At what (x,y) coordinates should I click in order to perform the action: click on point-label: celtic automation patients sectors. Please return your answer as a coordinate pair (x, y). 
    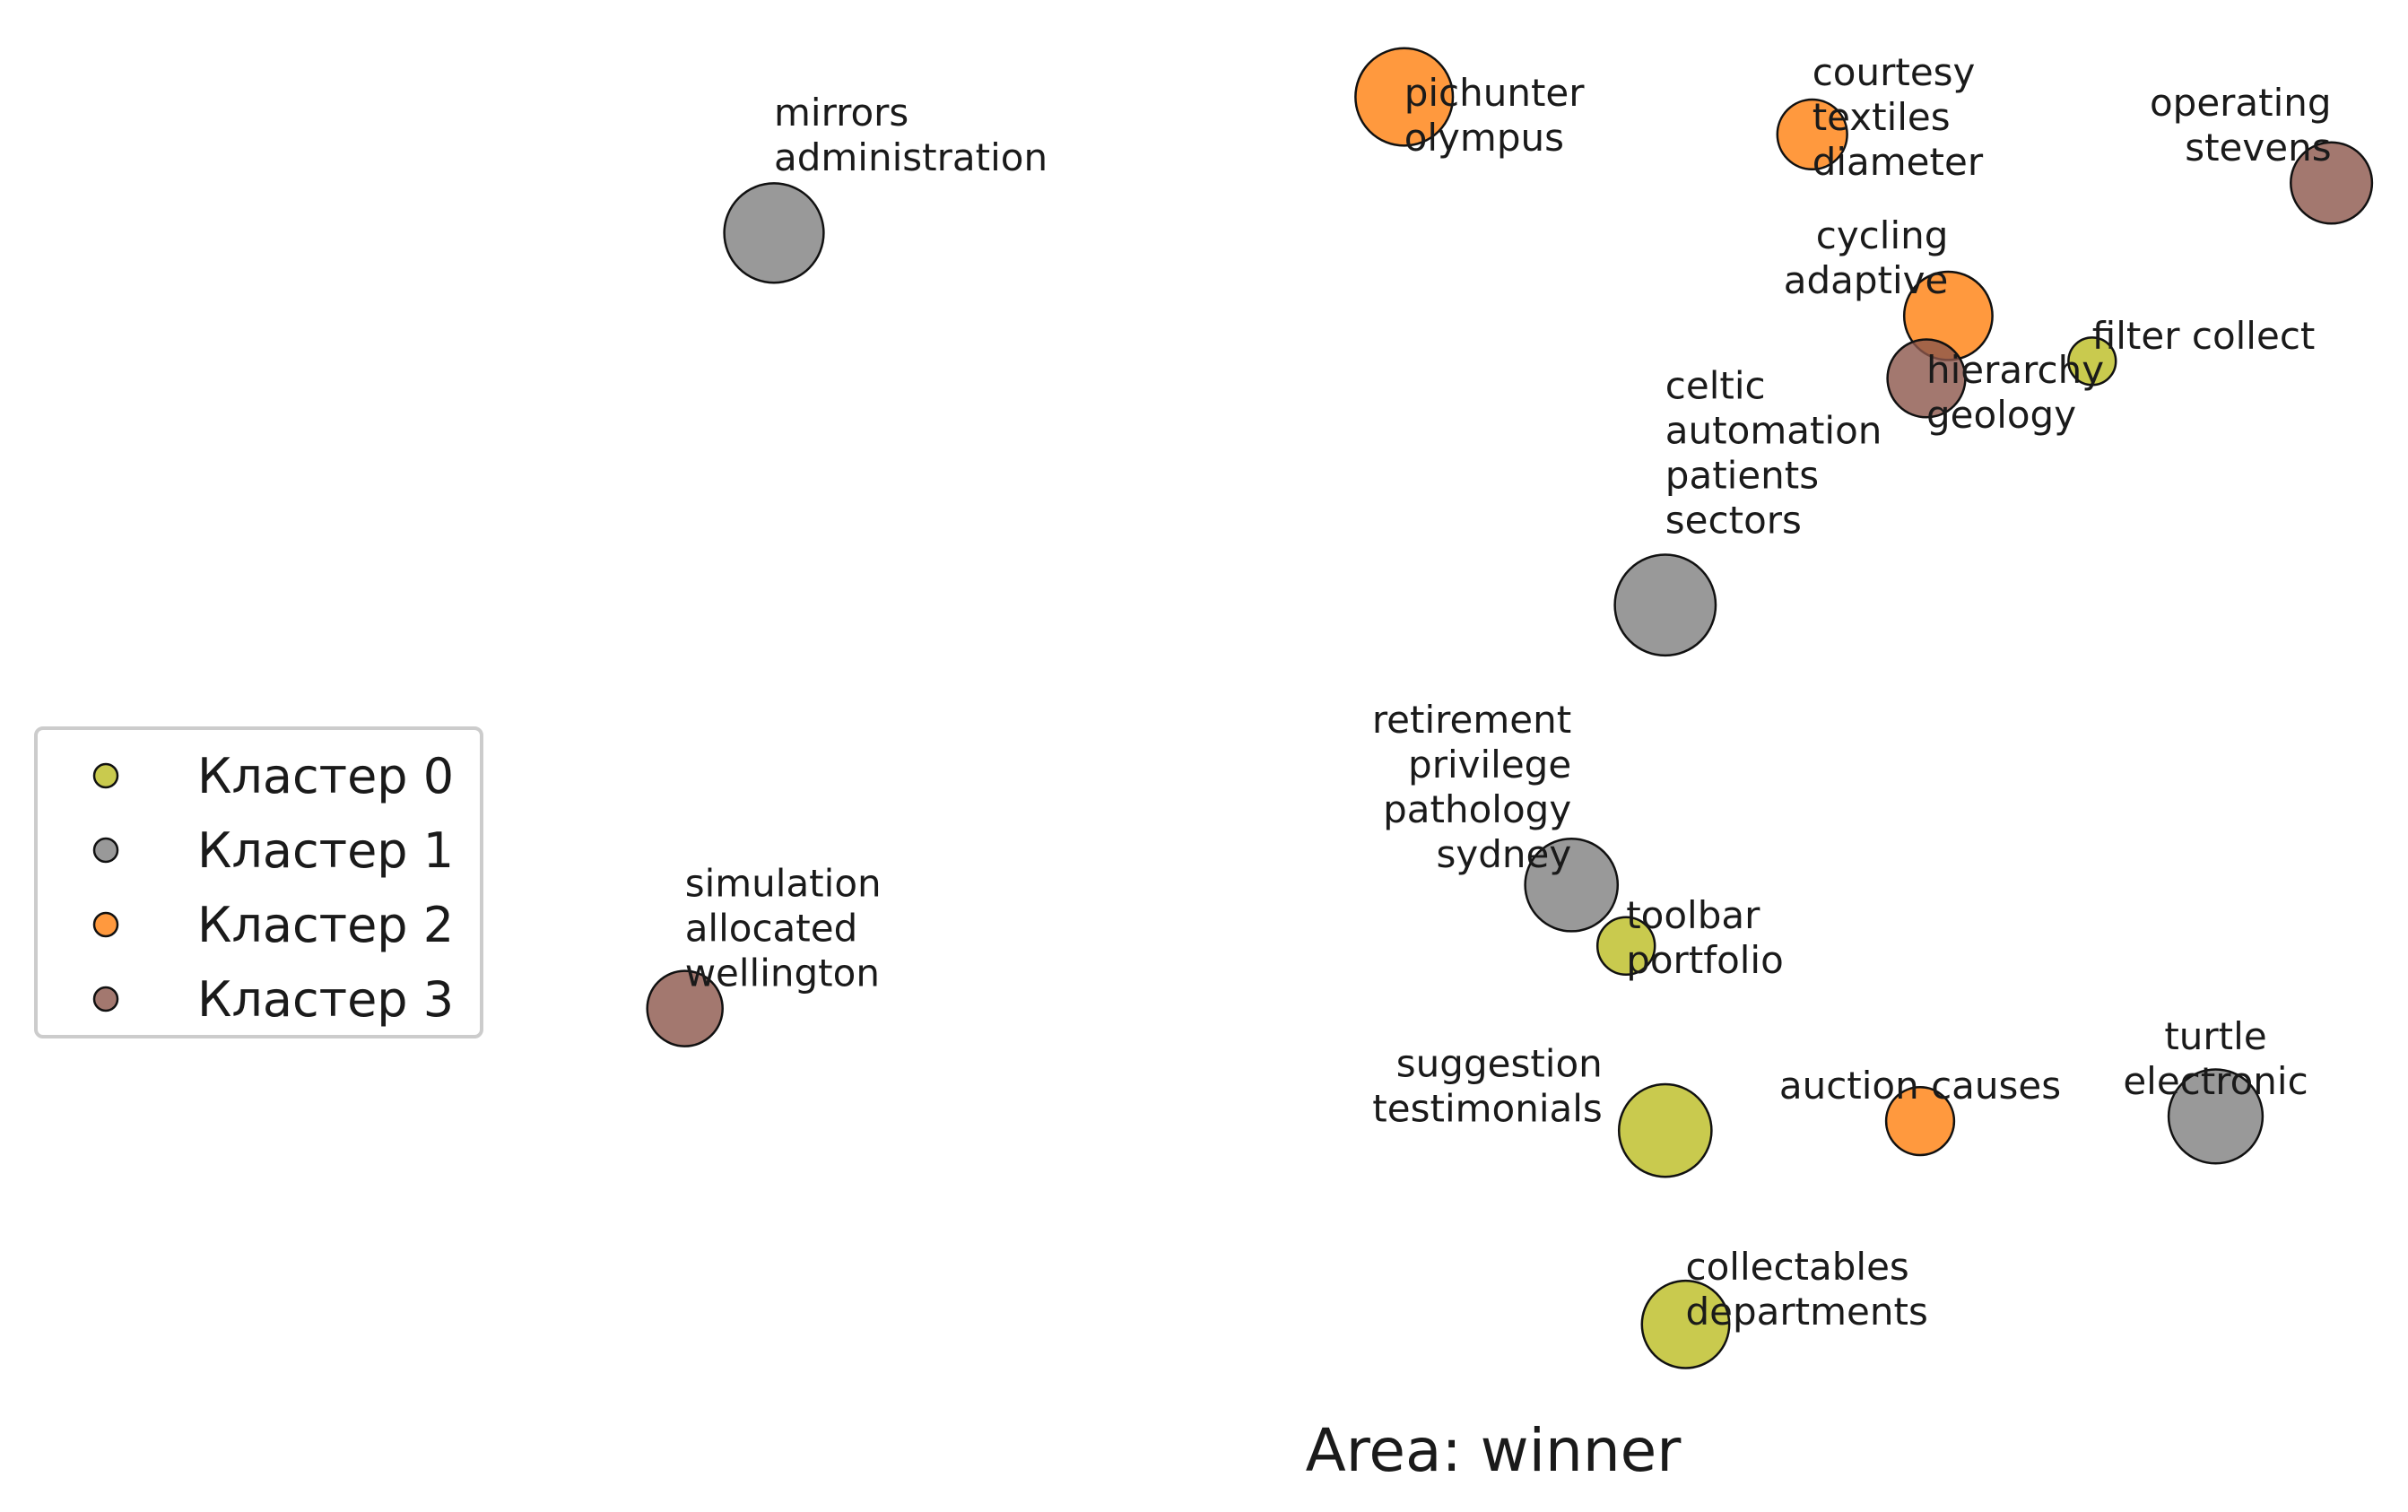
    Looking at the image, I should click on (1774, 454).